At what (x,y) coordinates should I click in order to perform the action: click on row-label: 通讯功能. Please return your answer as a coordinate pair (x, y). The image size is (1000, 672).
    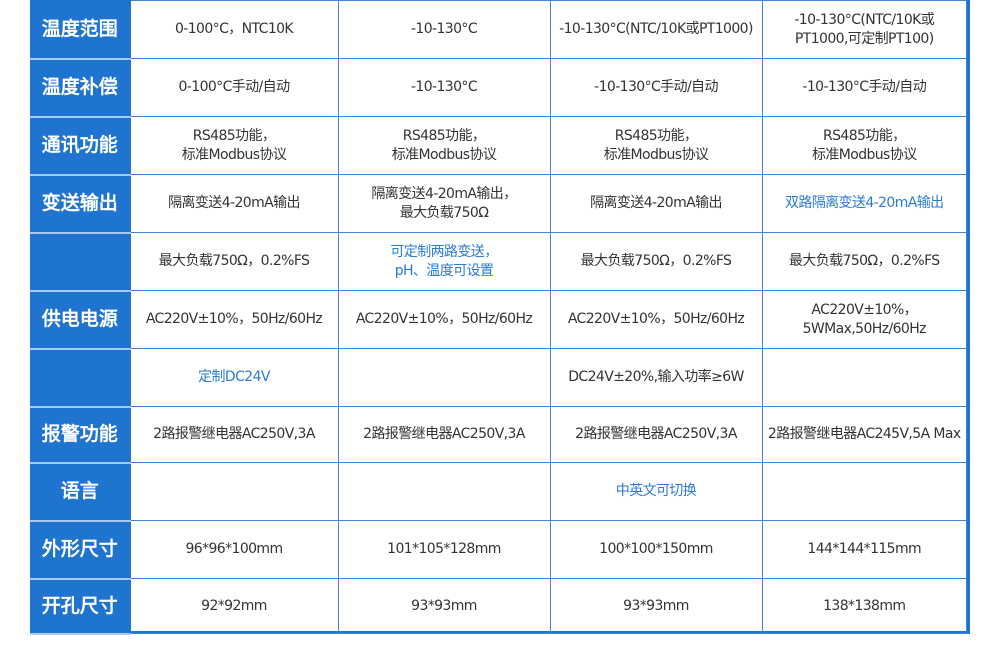
    Looking at the image, I should click on (80, 146).